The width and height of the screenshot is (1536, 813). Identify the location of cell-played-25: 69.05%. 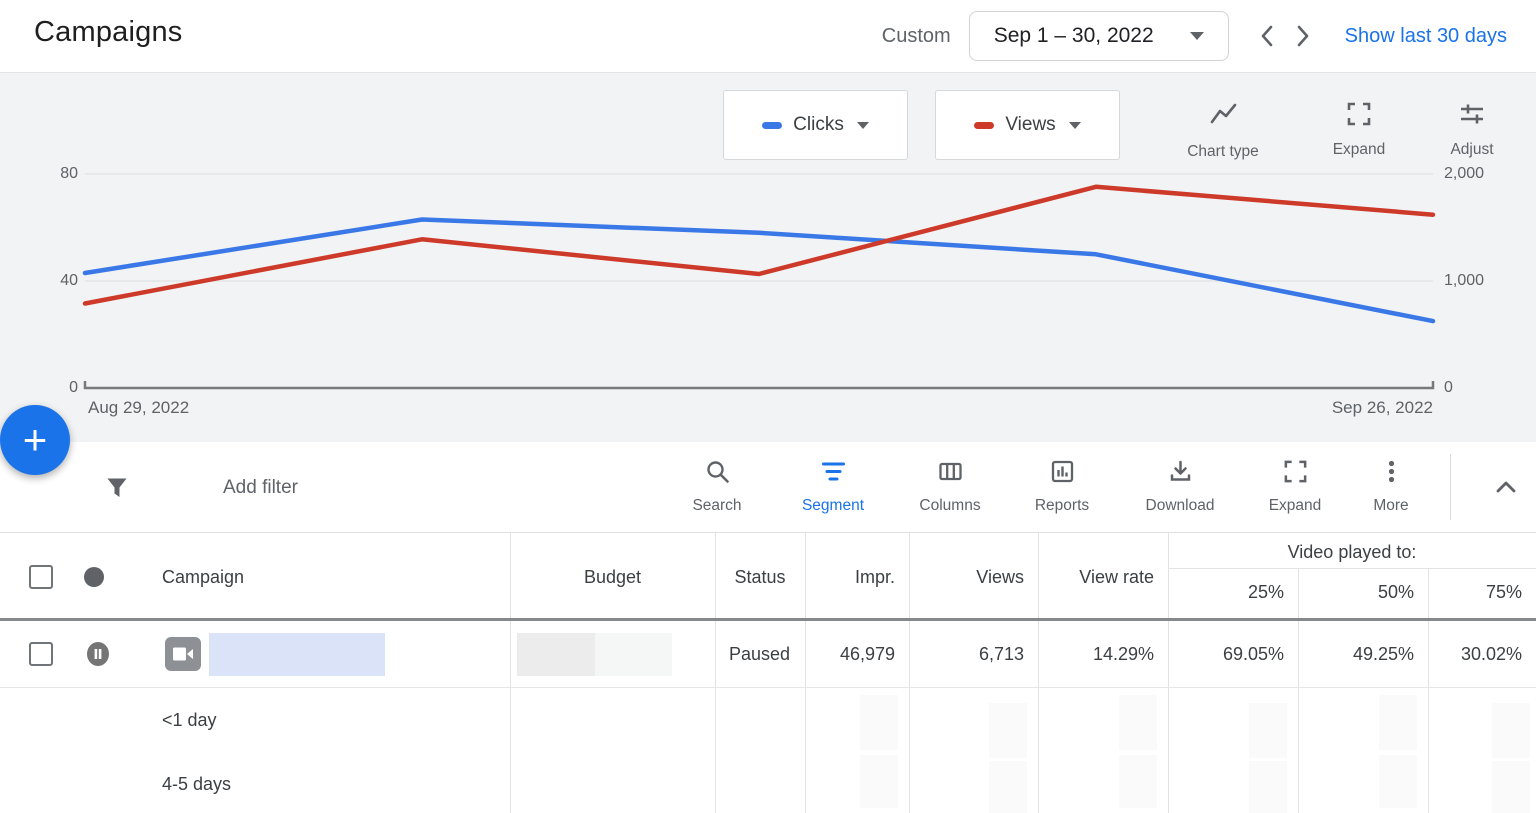
(1253, 654).